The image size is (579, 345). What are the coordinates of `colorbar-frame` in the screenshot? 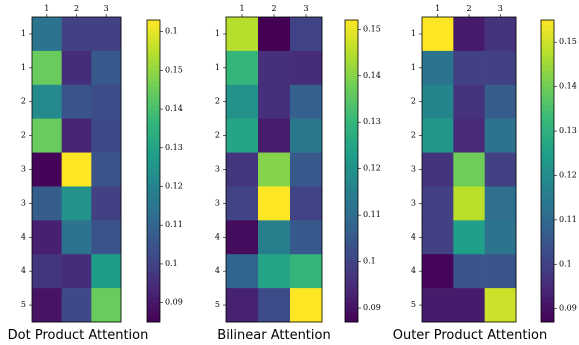 It's located at (547, 171).